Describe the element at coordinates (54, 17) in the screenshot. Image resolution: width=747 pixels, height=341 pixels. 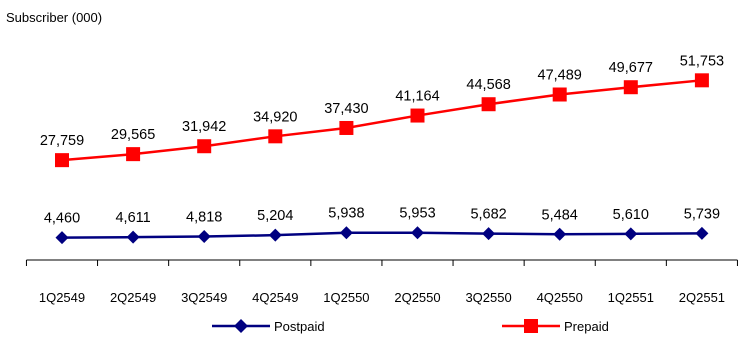
I see `y-axis-label: Subscriber (000)` at that location.